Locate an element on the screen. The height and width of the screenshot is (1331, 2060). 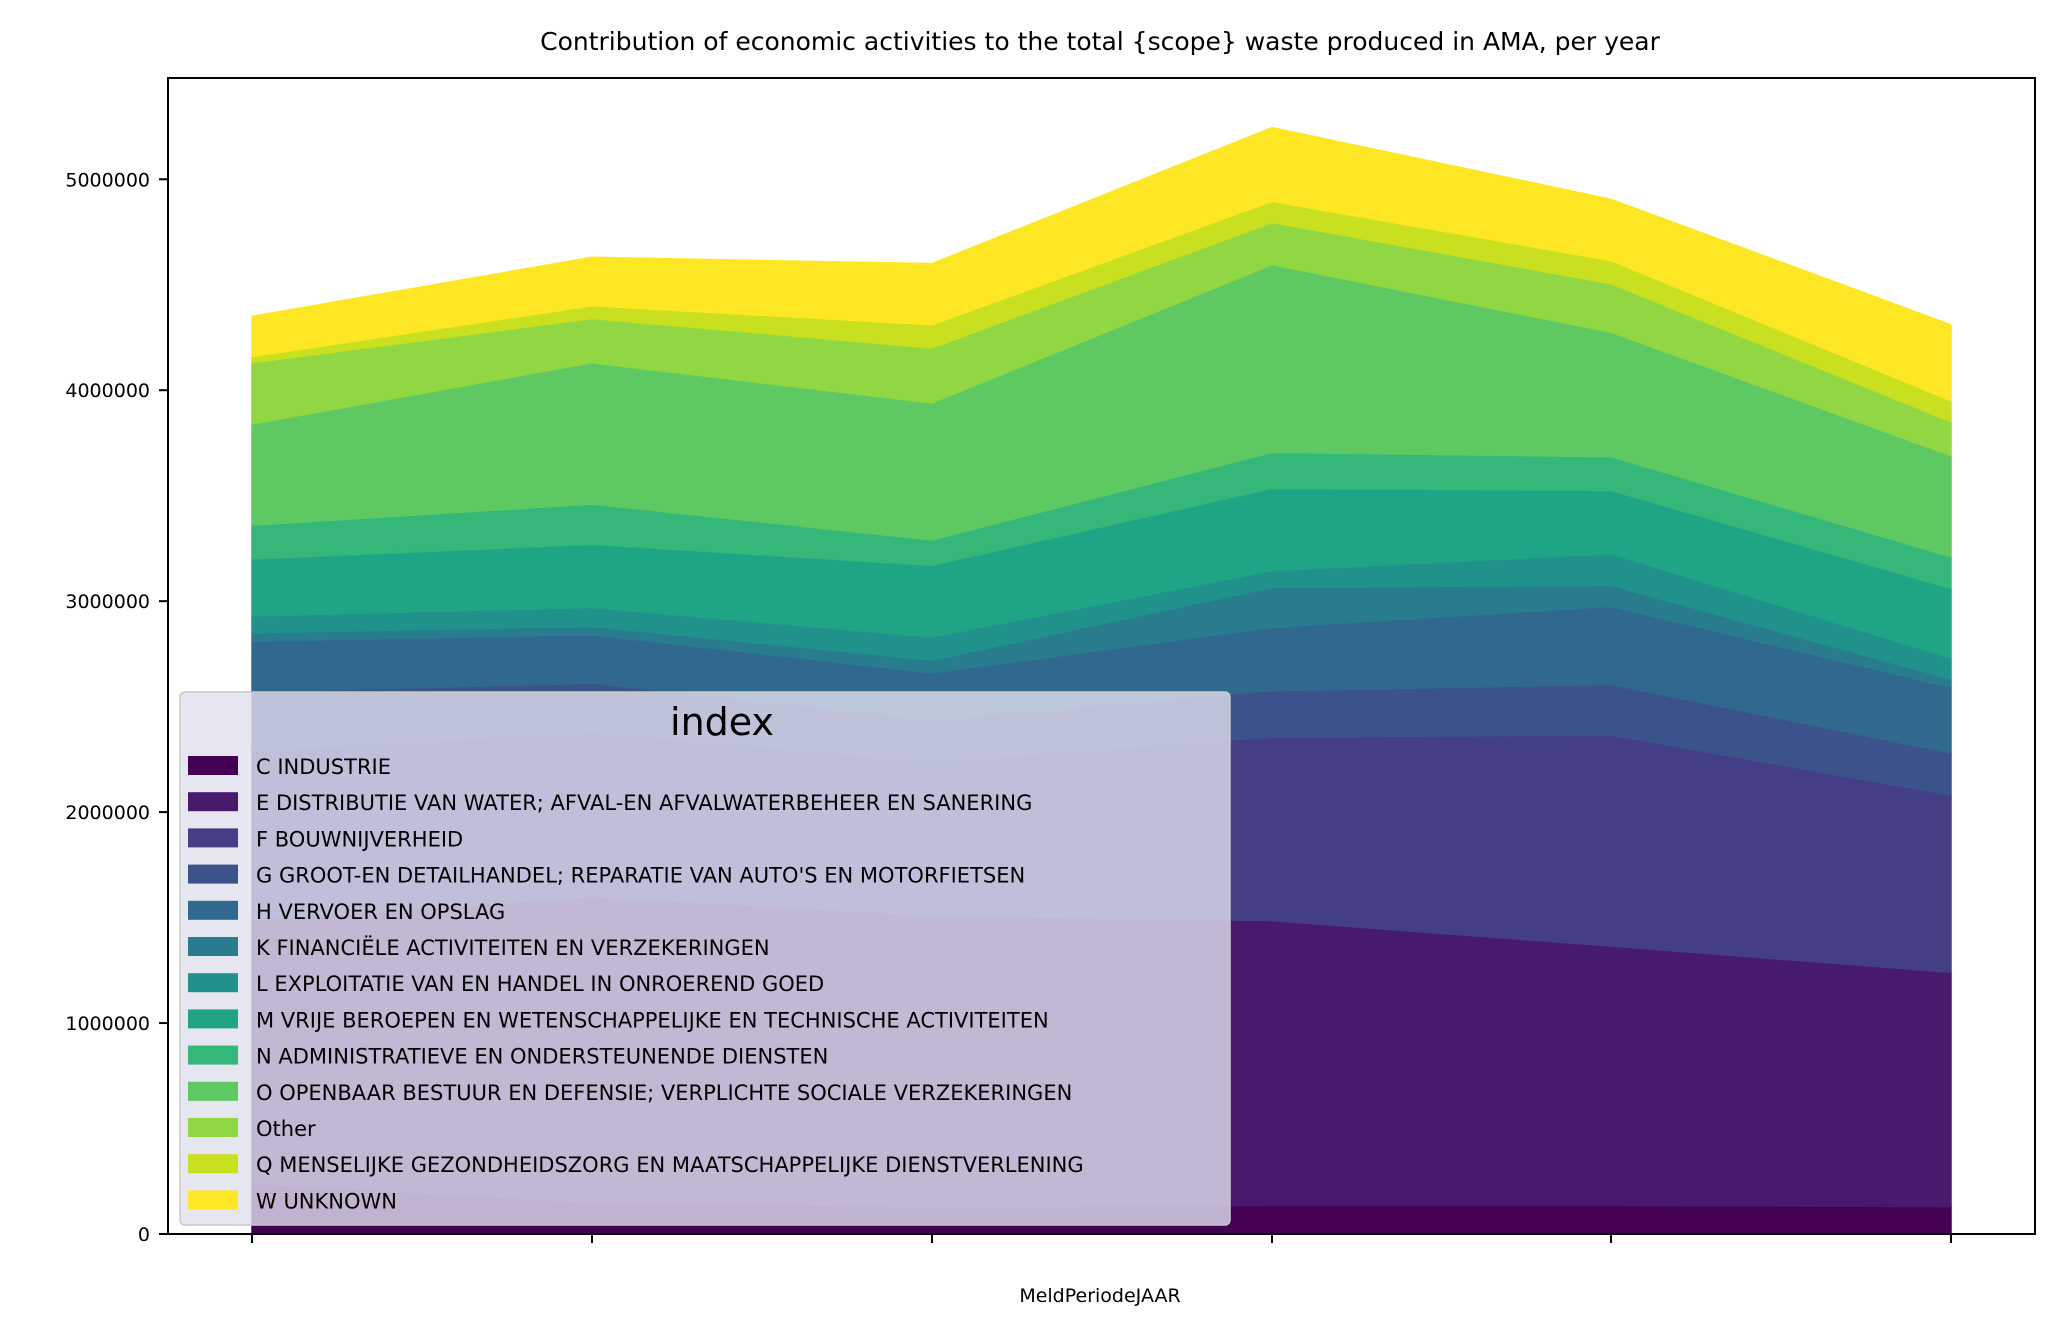
legend-label: W UNKNOWN is located at coordinates (326, 1201).